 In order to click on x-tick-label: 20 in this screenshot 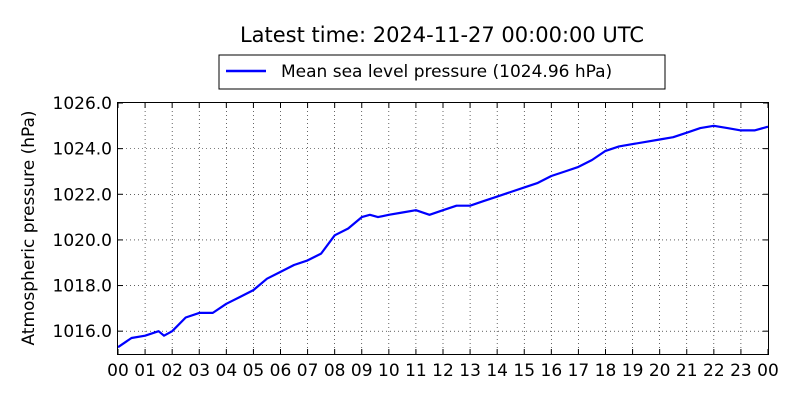, I will do `click(660, 371)`.